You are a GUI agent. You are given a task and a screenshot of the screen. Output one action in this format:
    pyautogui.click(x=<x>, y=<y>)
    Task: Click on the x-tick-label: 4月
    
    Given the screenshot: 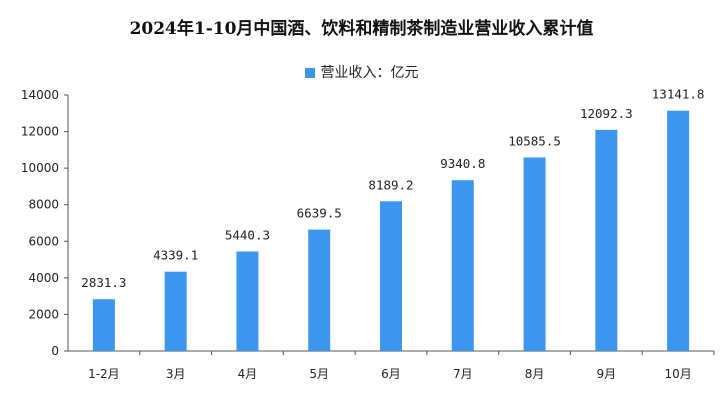 What is the action you would take?
    pyautogui.click(x=248, y=374)
    